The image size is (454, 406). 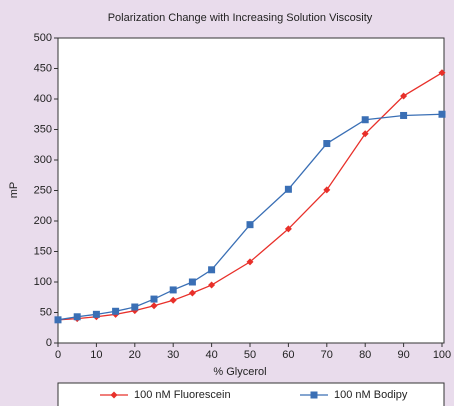 I want to click on x-tick-label: 10, so click(x=96, y=355).